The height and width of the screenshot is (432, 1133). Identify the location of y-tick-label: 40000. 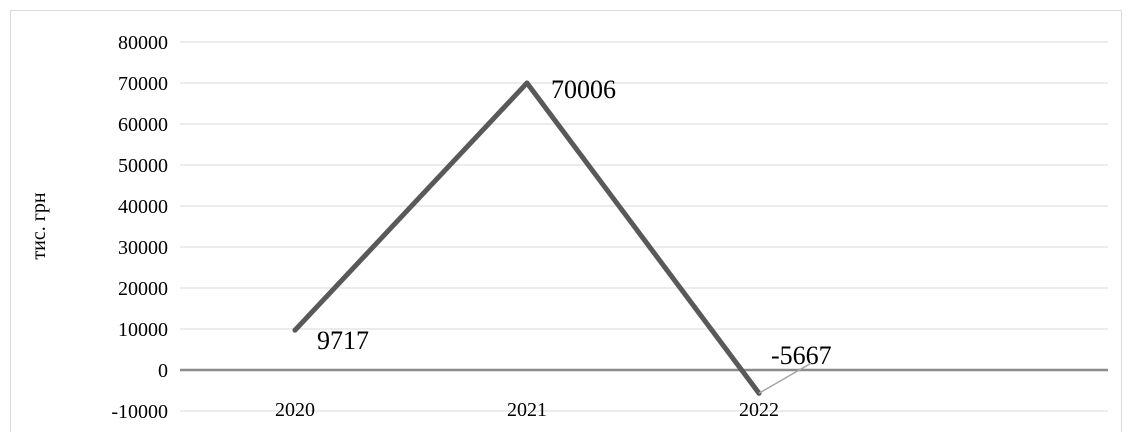
(143, 207).